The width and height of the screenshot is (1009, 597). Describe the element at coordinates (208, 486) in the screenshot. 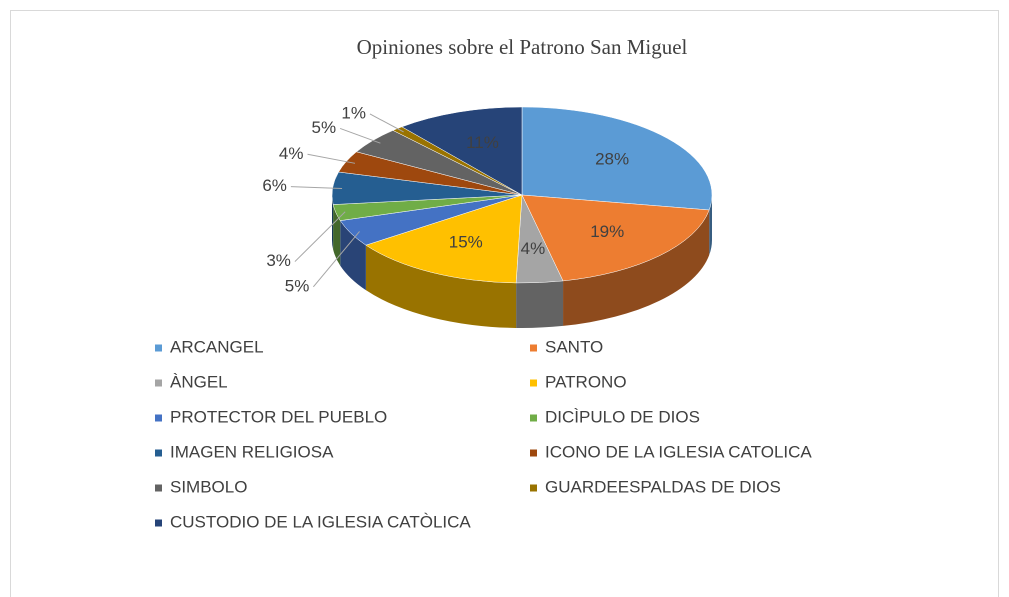

I see `legend-label: SIMBOLO` at that location.